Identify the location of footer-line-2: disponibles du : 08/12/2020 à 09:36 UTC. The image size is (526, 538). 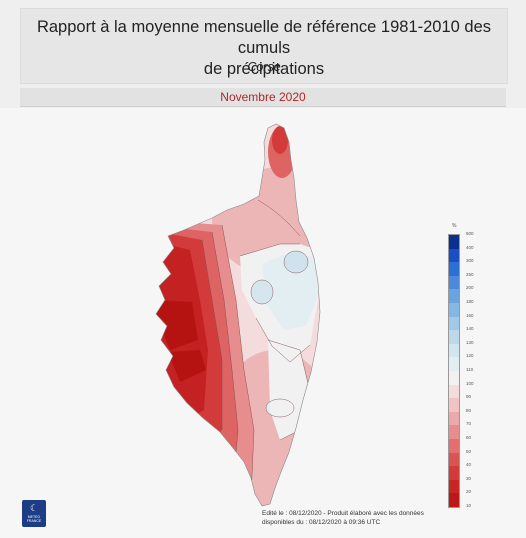
(321, 522).